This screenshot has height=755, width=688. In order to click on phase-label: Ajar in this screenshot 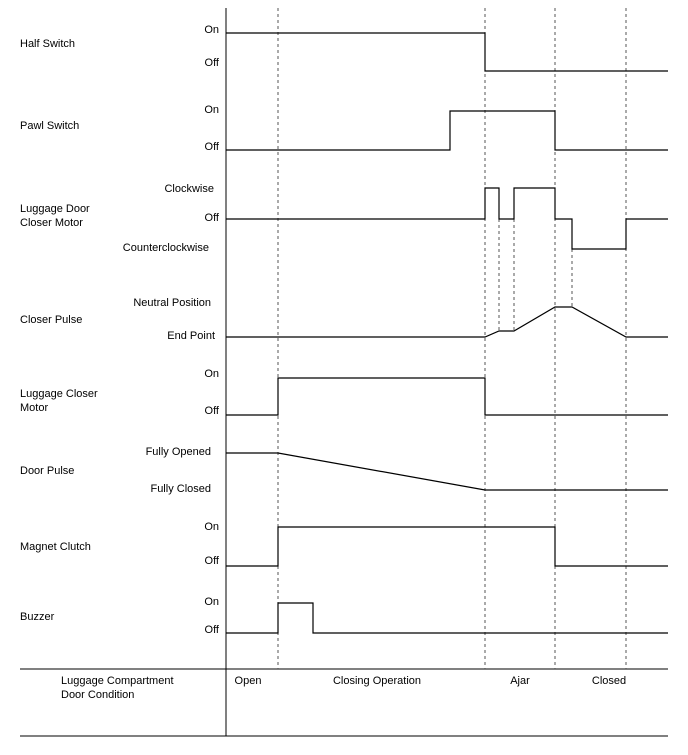, I will do `click(520, 681)`.